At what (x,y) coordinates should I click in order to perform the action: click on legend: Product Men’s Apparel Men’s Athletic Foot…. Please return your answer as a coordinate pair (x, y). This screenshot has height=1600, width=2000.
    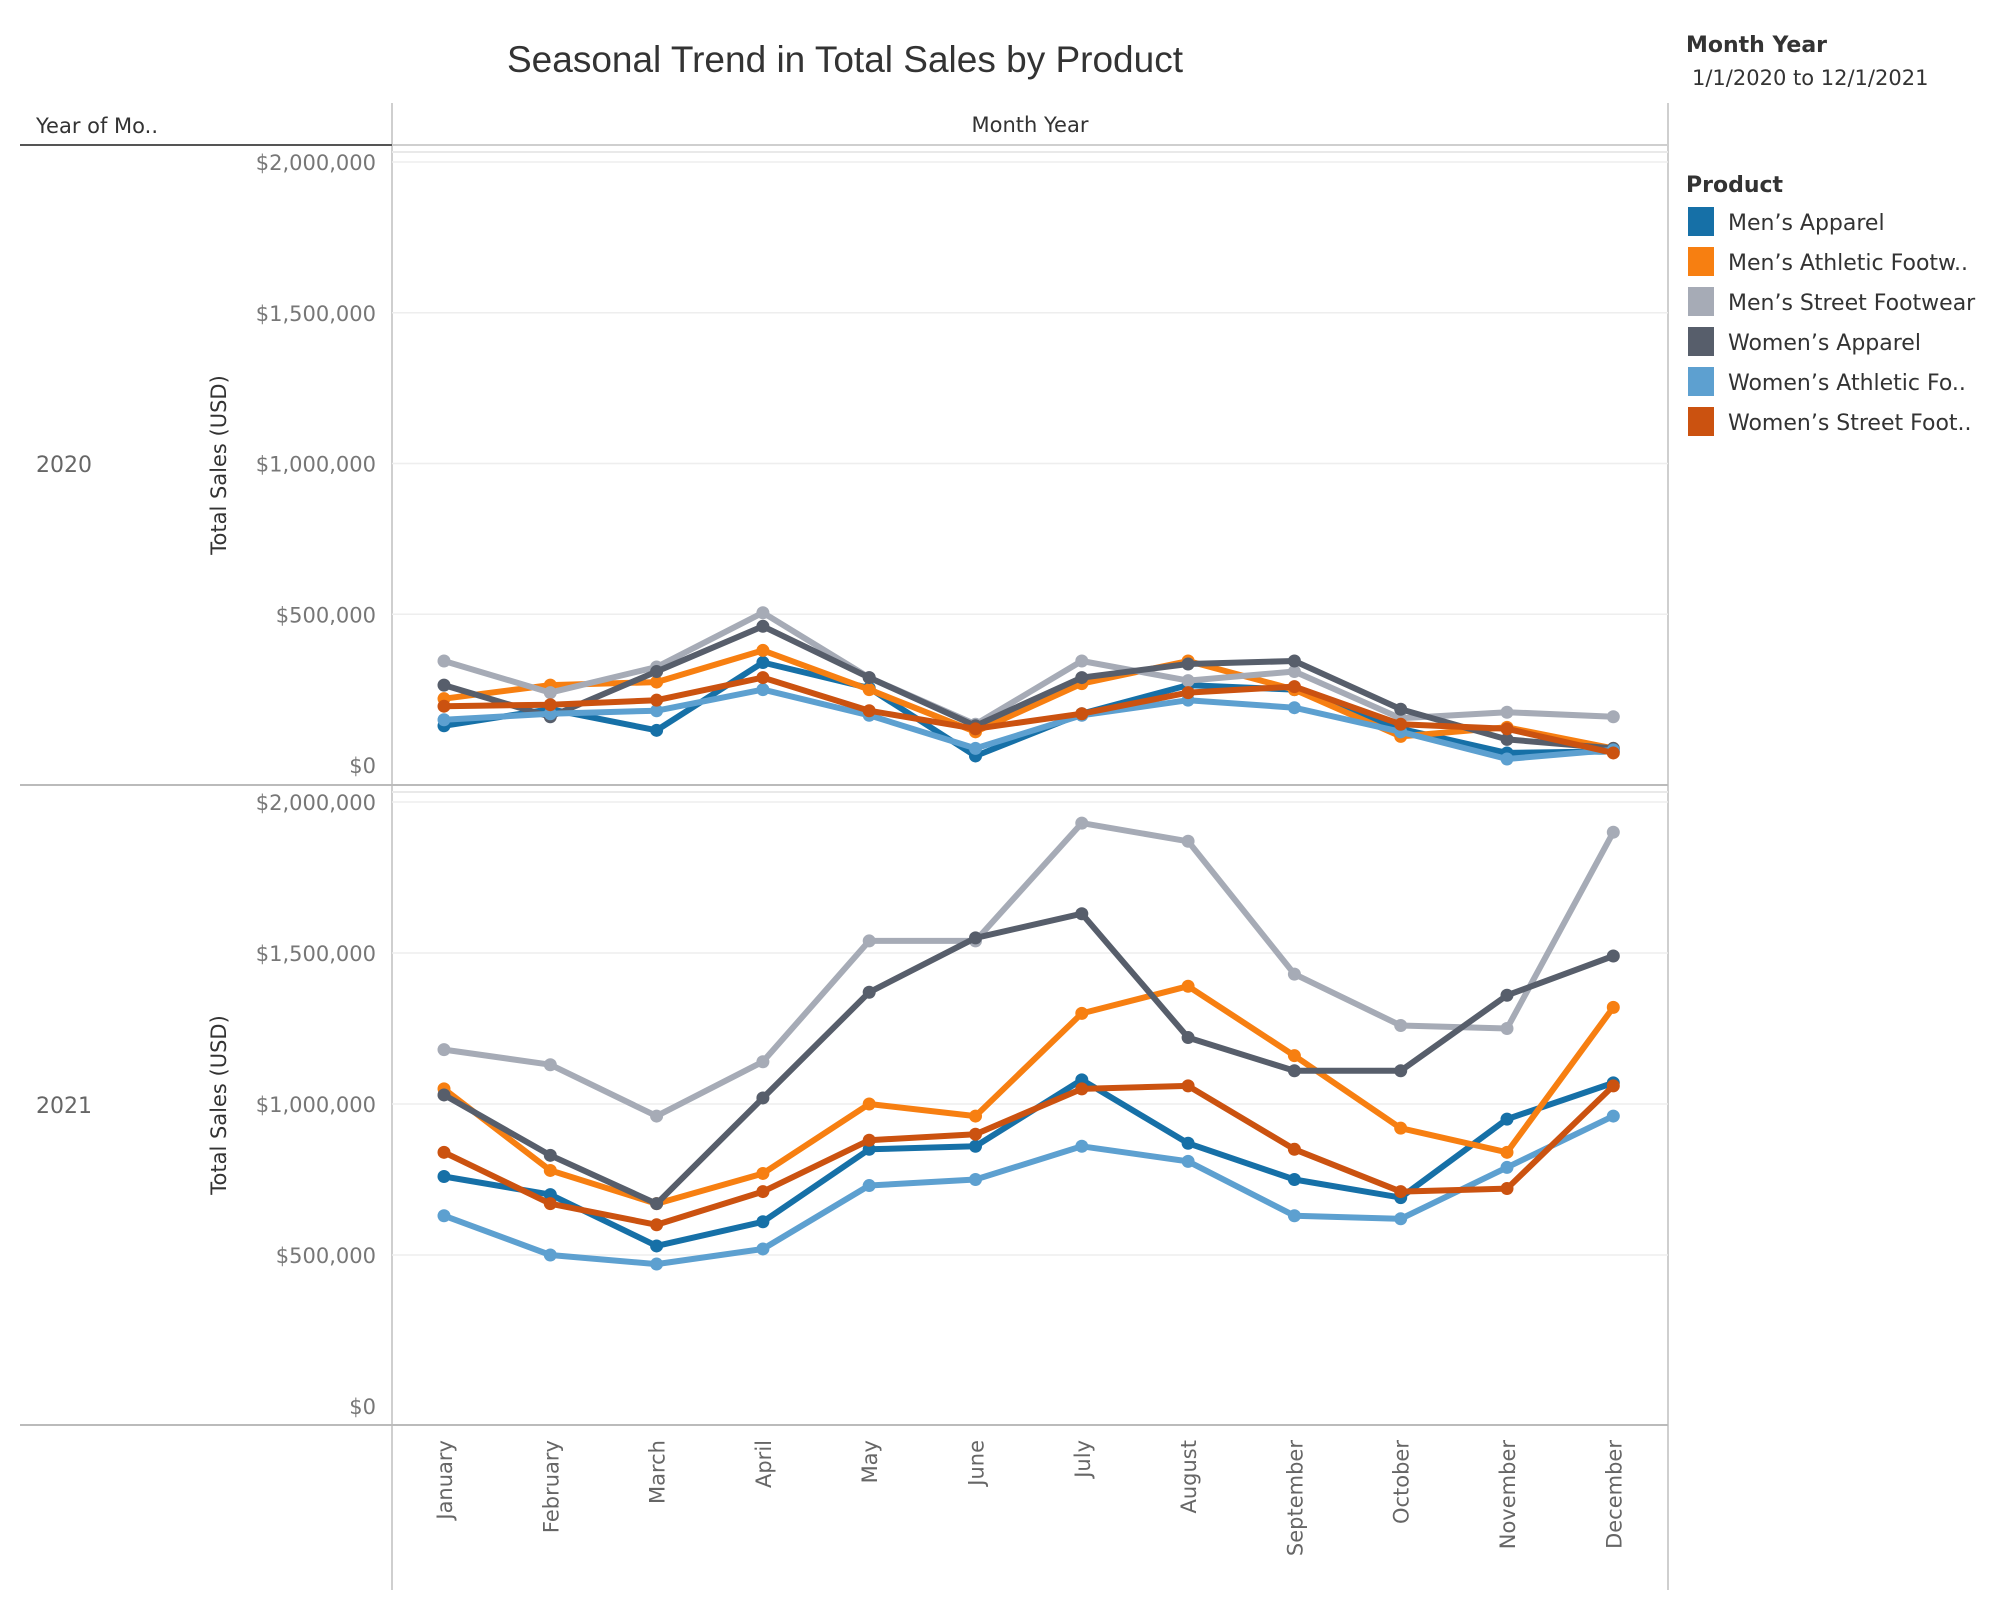
    Looking at the image, I should click on (1831, 304).